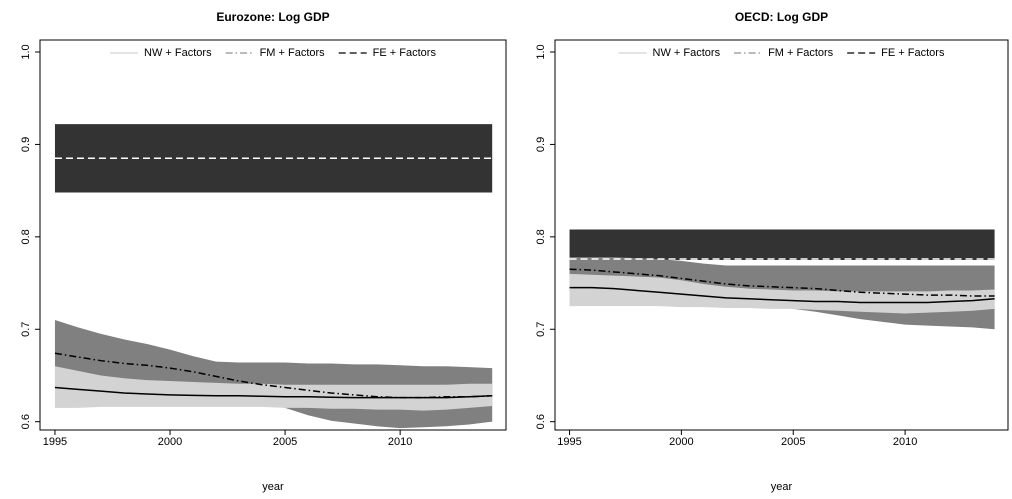  I want to click on chart-title: OECD: Log GDP, so click(781, 17).